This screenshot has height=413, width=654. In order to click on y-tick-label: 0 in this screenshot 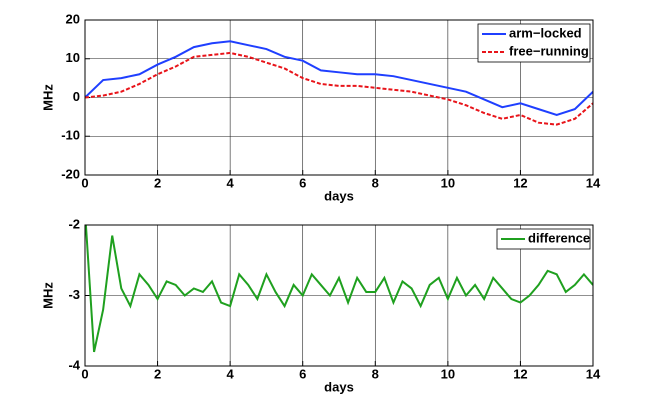, I will do `click(76, 96)`.